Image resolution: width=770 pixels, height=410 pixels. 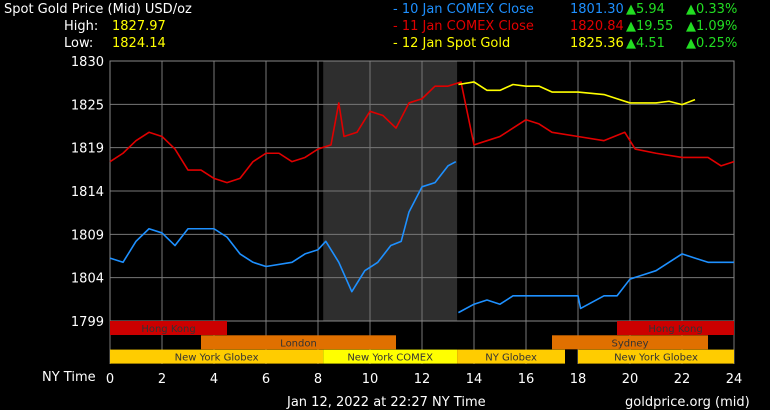 What do you see at coordinates (162, 379) in the screenshot?
I see `x-tick-label: 2` at bounding box center [162, 379].